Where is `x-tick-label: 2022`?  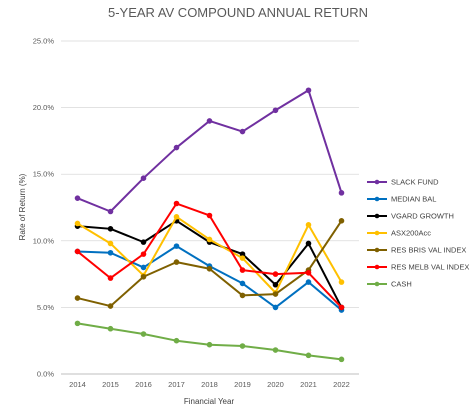 x-tick-label: 2022 is located at coordinates (341, 384).